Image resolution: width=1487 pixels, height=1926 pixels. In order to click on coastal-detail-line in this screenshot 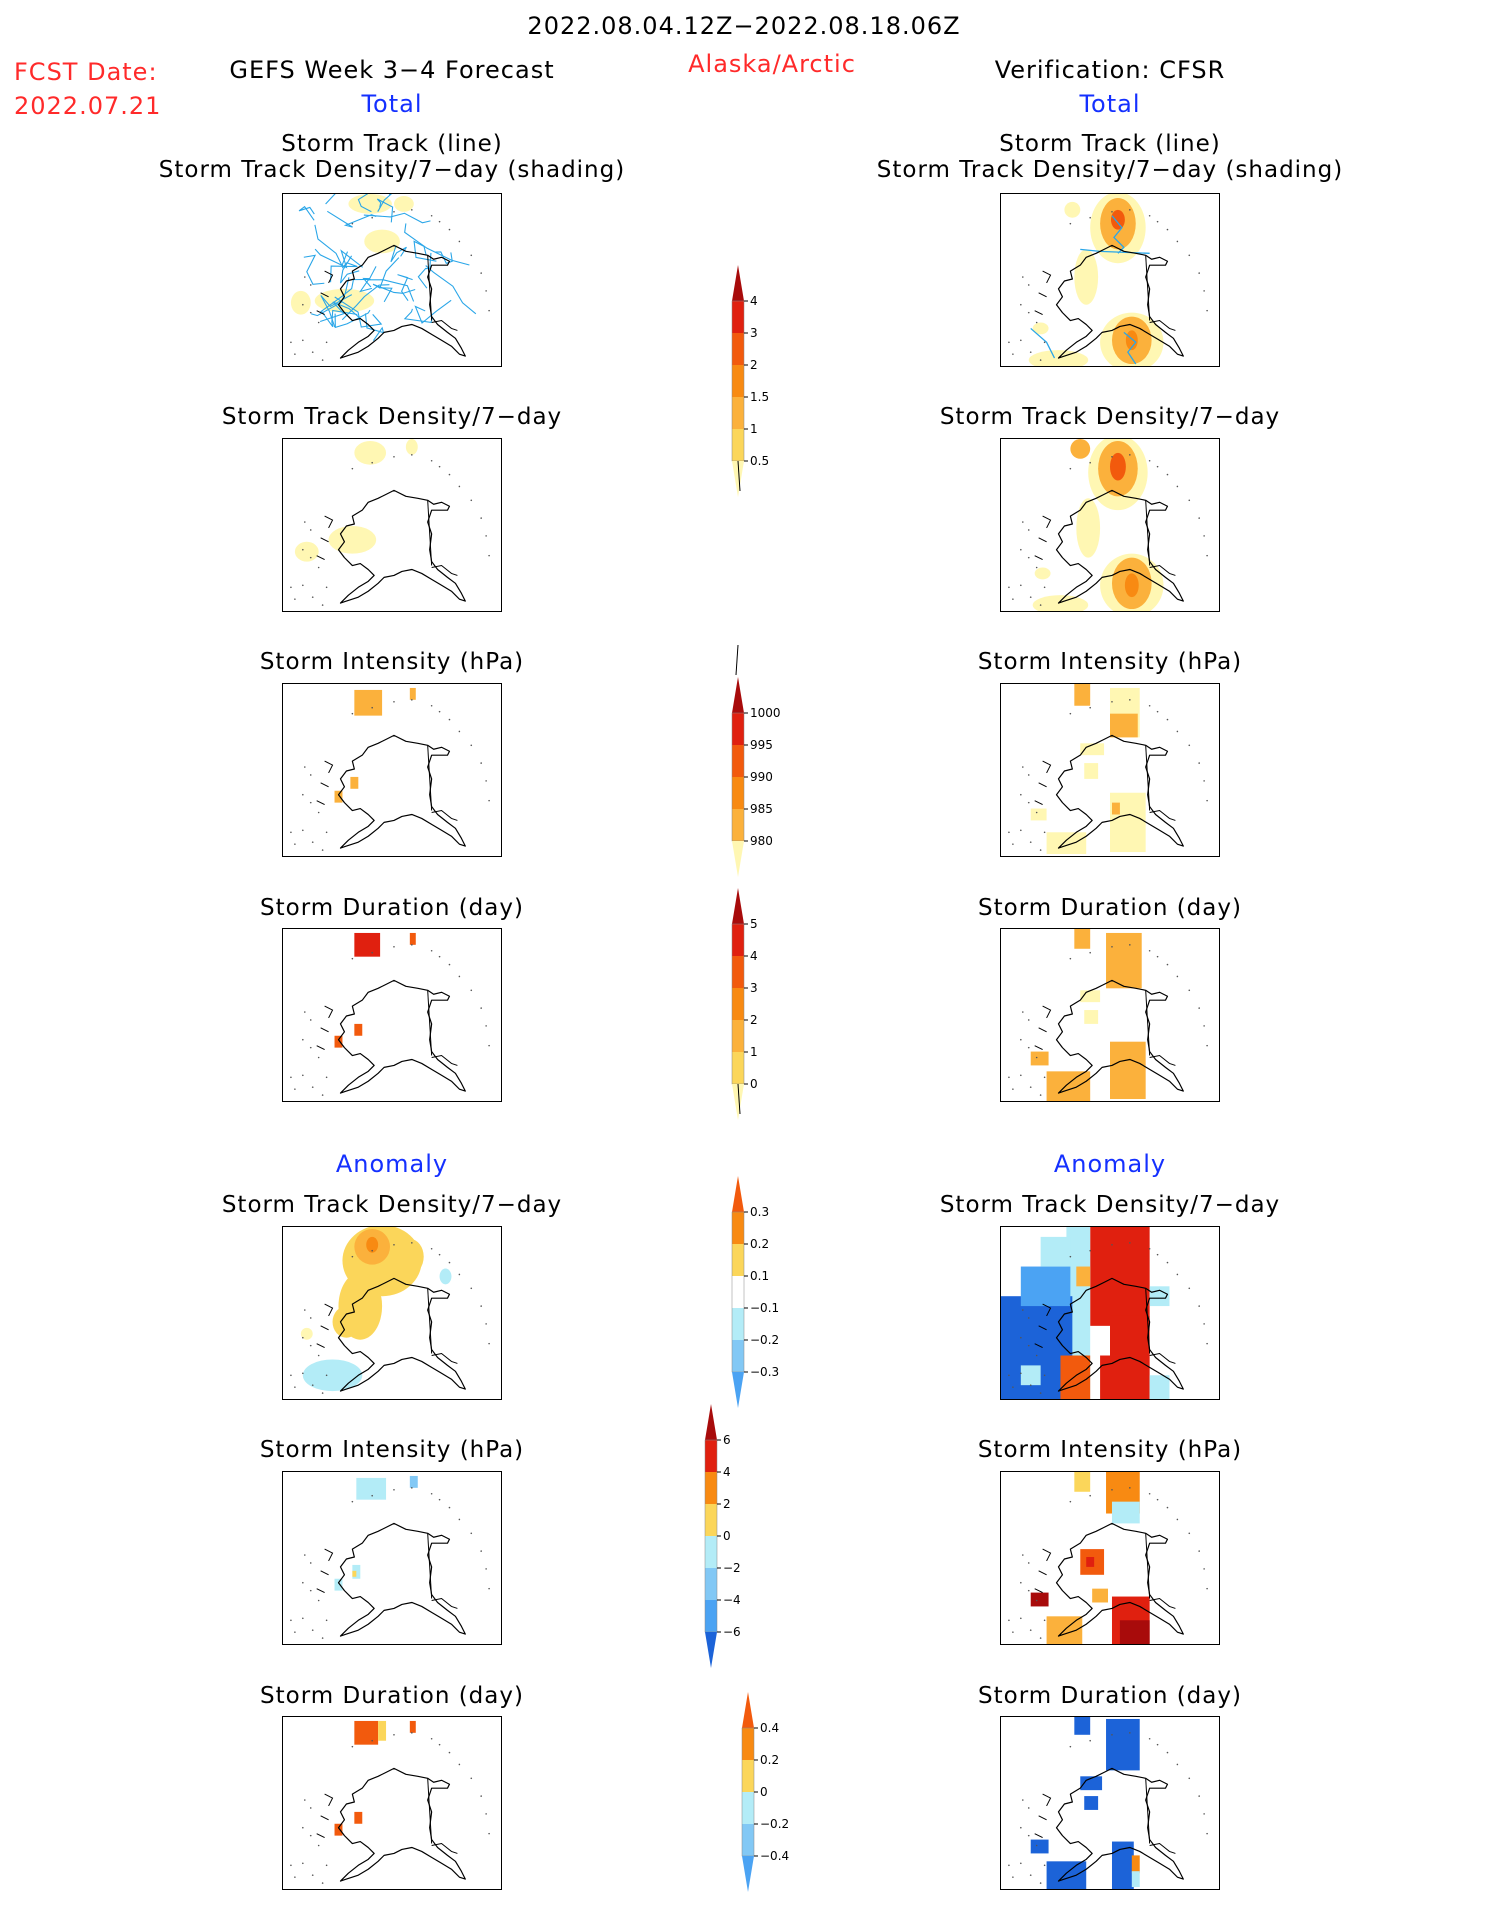, I will do `click(387, 545)`.